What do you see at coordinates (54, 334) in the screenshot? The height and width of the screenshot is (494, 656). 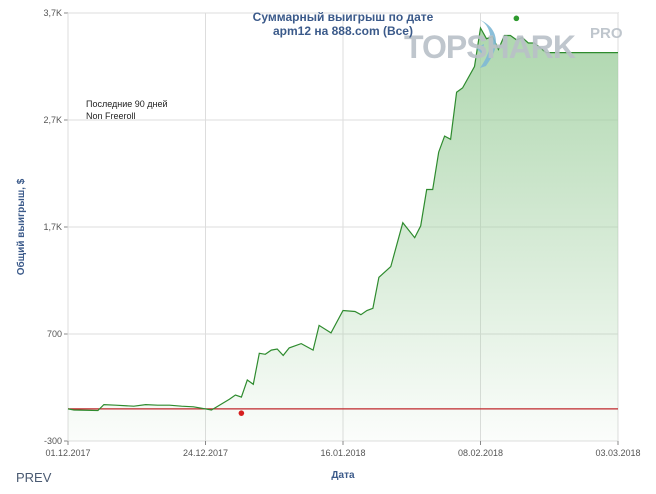 I see `y-tick-label: 700` at bounding box center [54, 334].